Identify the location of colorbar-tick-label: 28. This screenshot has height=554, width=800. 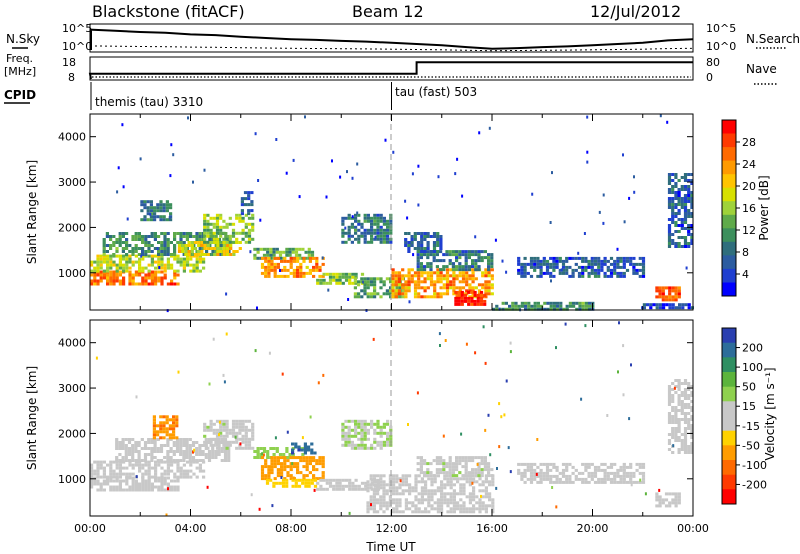
(749, 142).